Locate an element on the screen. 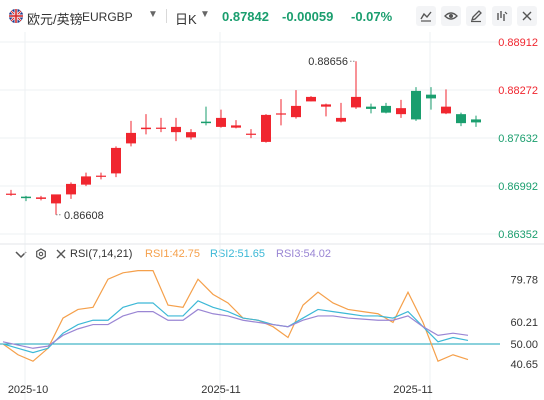 The image size is (544, 400). period-selector: 日K is located at coordinates (186, 19).